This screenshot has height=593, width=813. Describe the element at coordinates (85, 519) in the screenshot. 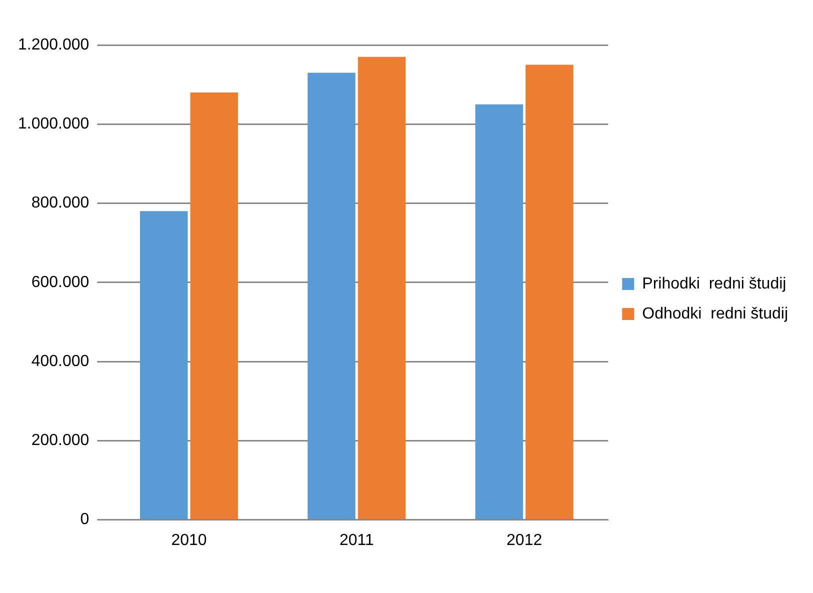

I see `y-tick-label: 0` at that location.